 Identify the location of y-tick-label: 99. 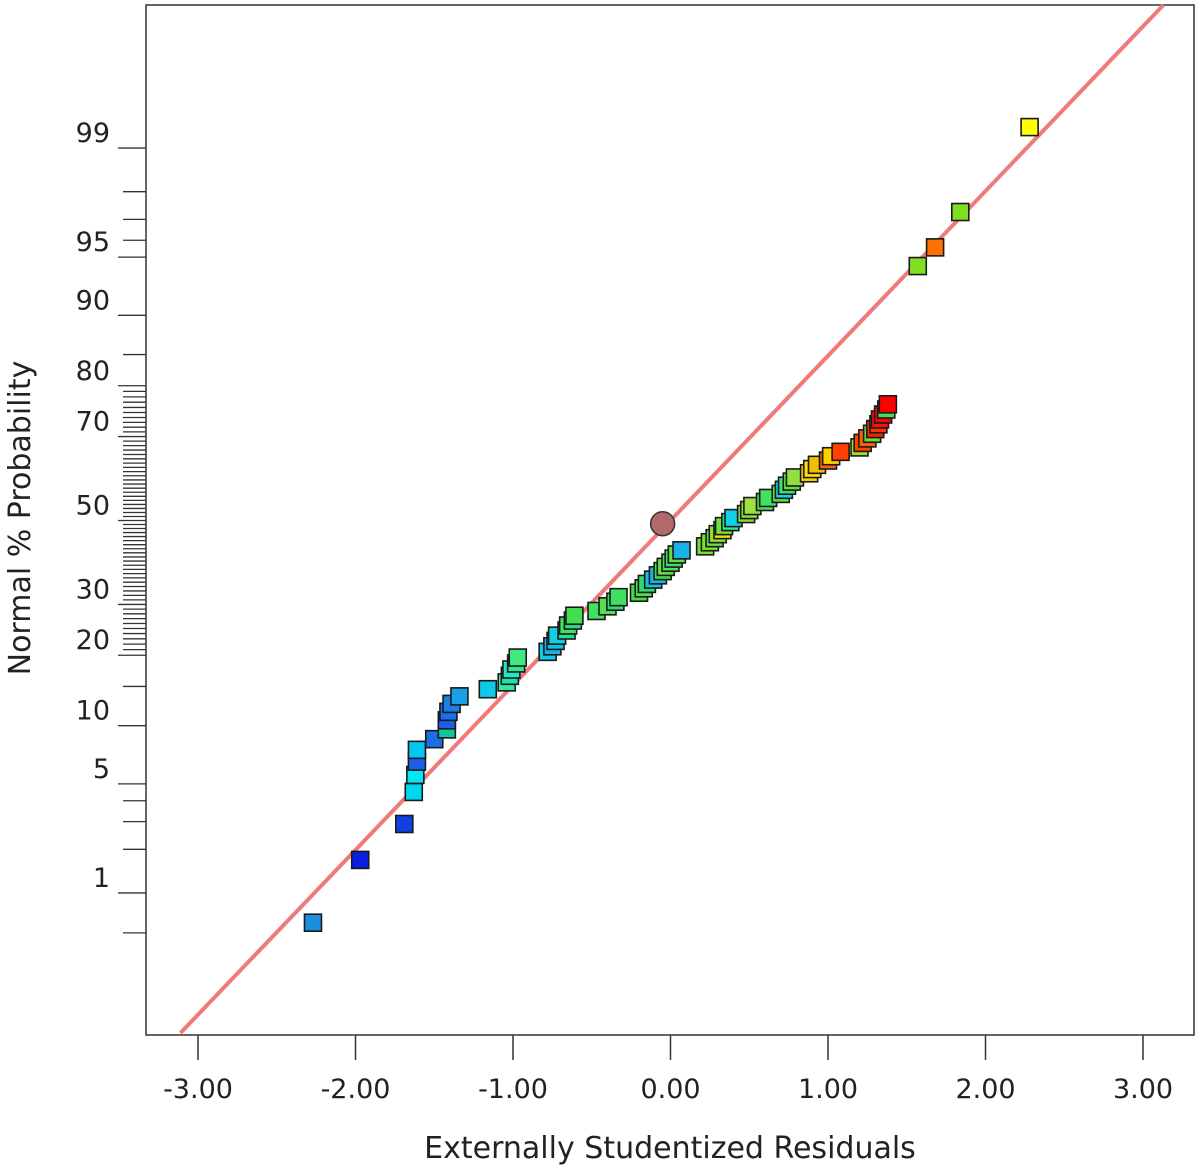
(93, 133).